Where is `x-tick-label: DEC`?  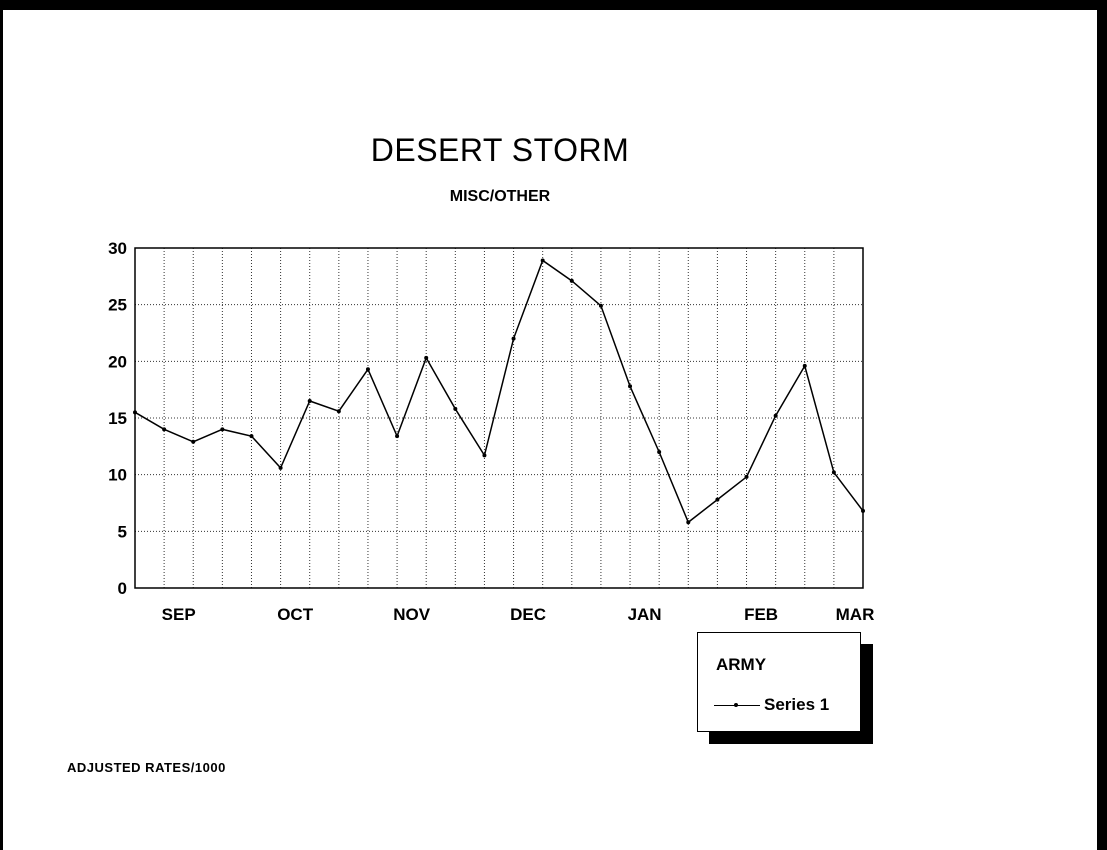 x-tick-label: DEC is located at coordinates (528, 614).